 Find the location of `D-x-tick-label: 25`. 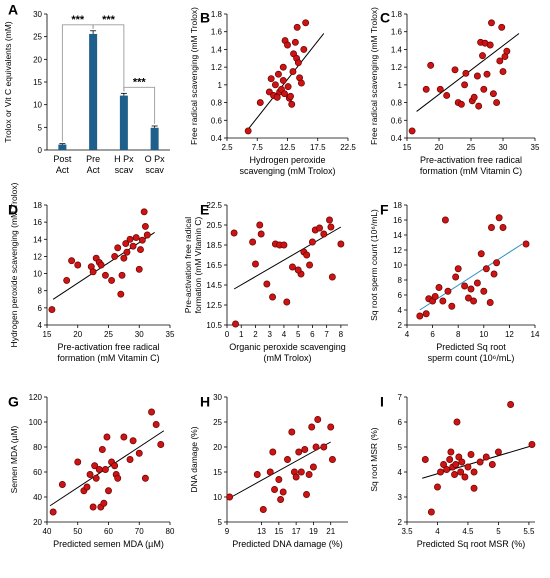

D-x-tick-label: 25 is located at coordinates (108, 334).